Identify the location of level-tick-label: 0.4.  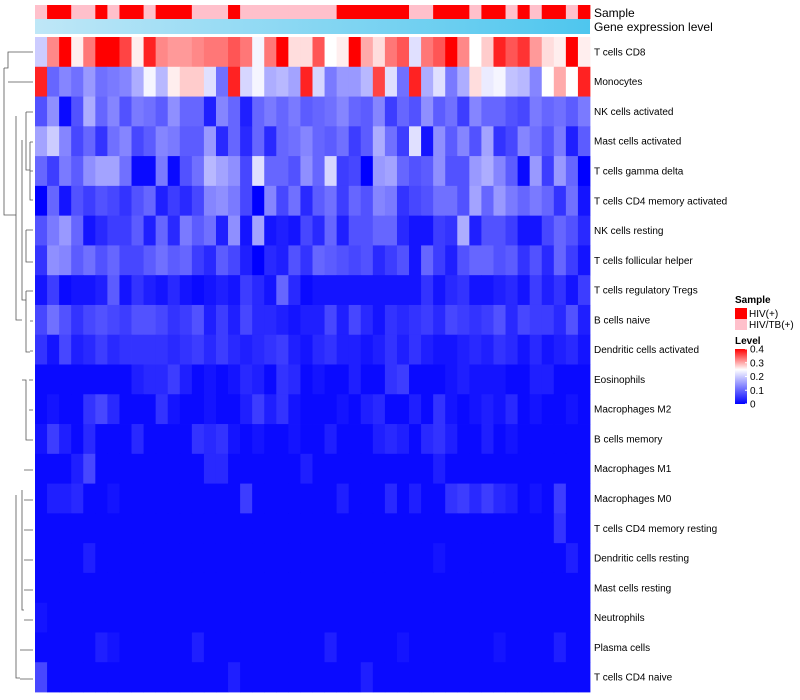
(757, 350).